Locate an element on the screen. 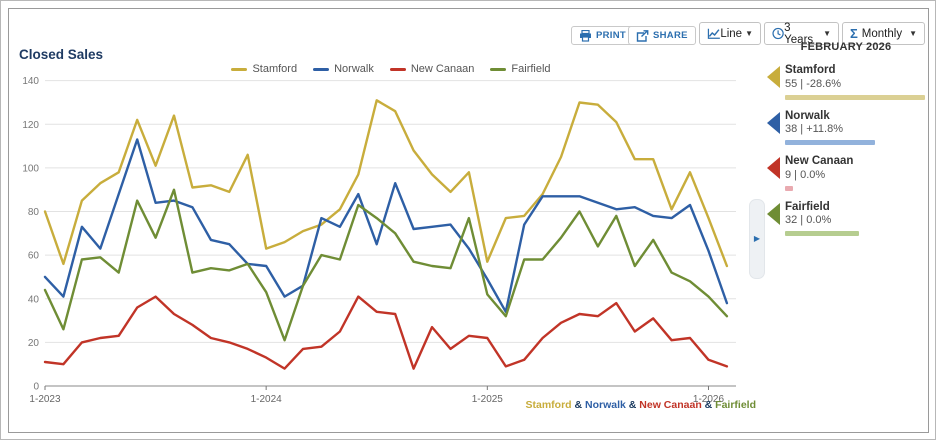 The height and width of the screenshot is (440, 936). time-range-dropdown: 3 Years ▼ is located at coordinates (801, 33).